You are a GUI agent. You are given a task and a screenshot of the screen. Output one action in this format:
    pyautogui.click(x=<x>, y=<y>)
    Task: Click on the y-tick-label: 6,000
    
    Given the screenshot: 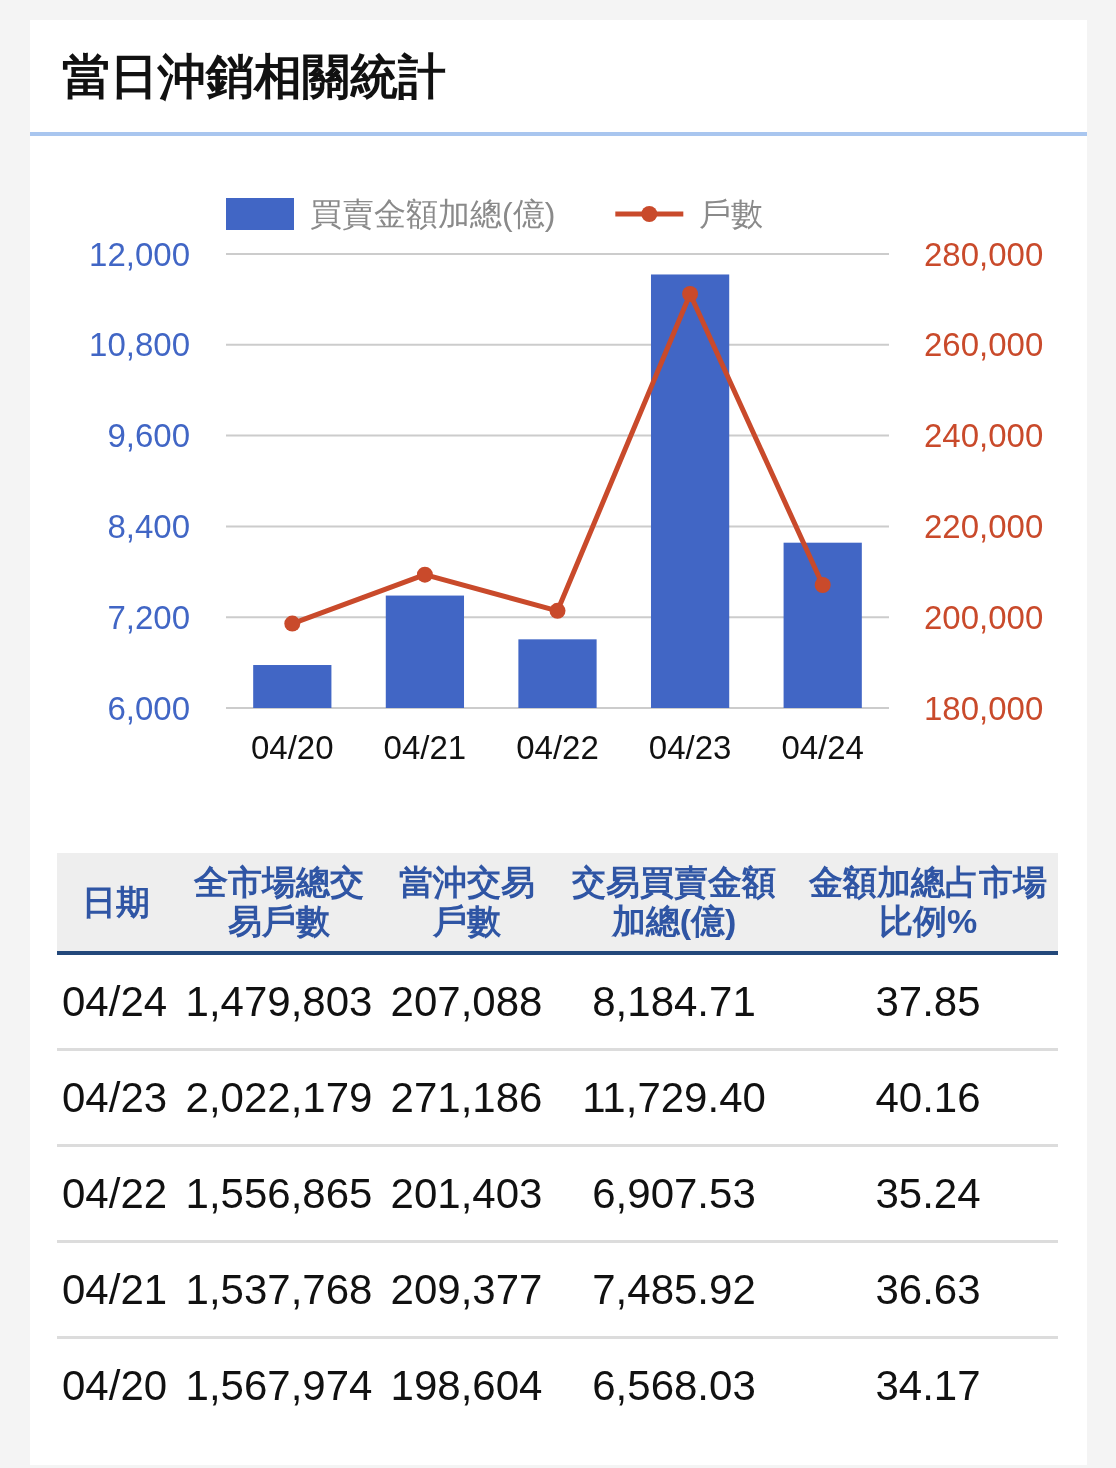 What is the action you would take?
    pyautogui.click(x=148, y=708)
    